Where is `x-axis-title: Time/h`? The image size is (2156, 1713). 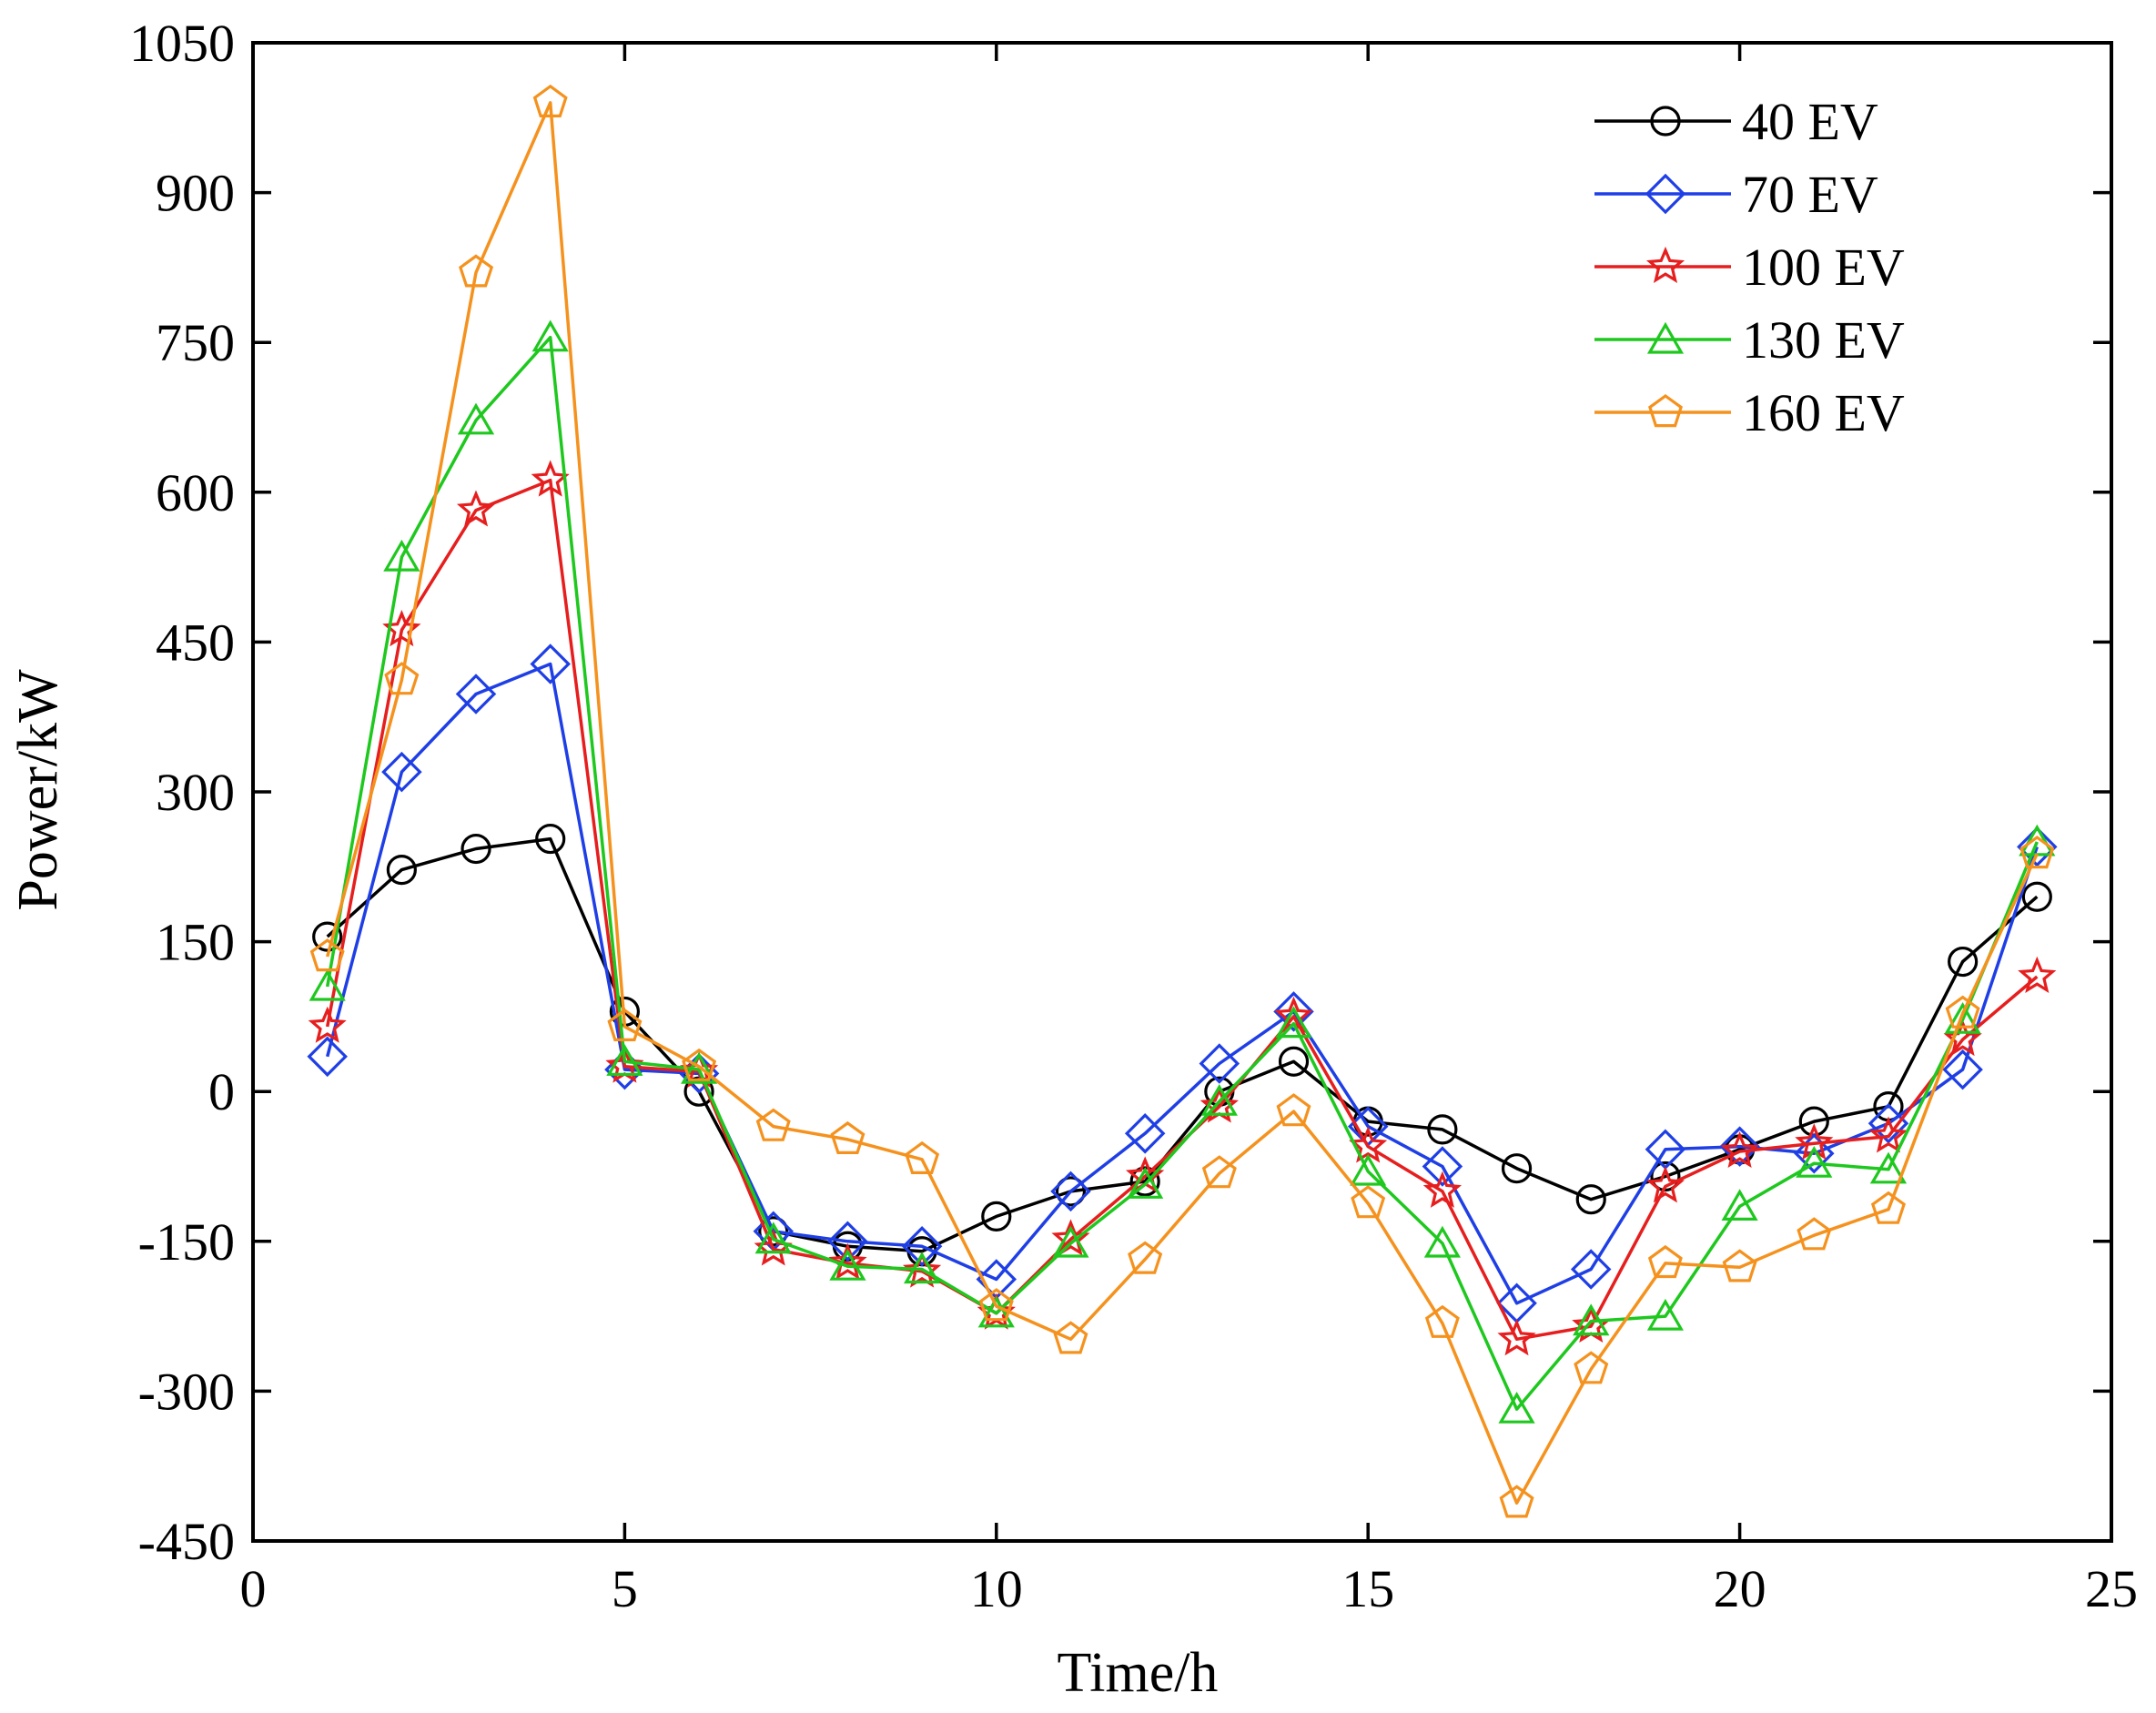
x-axis-title: Time/h is located at coordinates (1139, 1673).